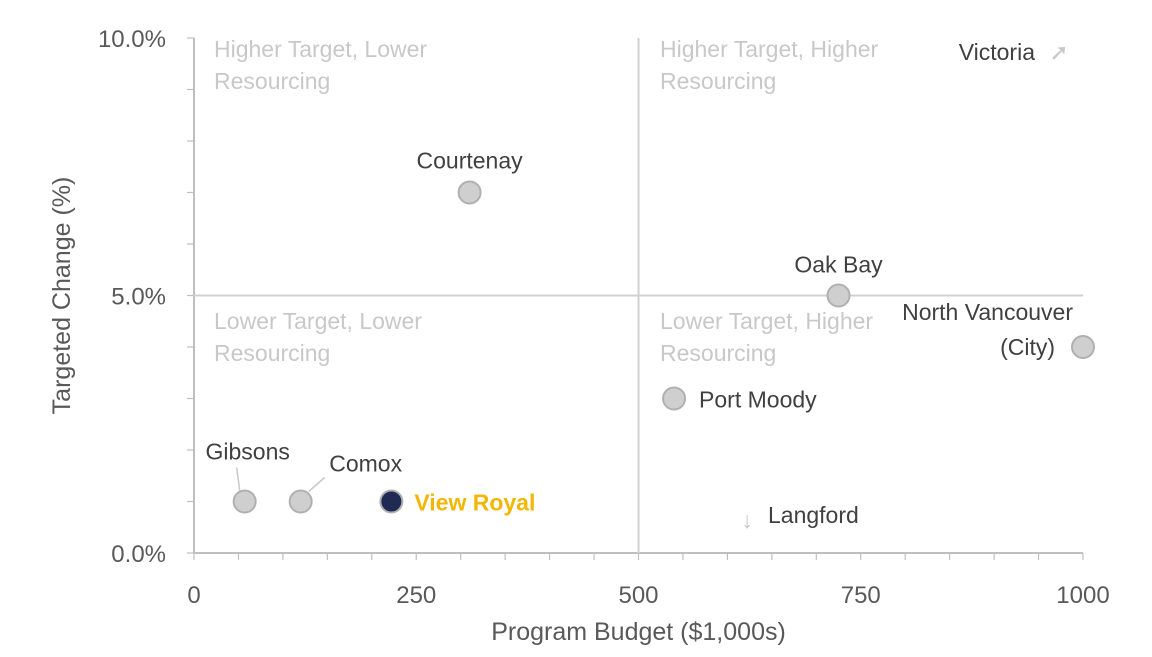 The image size is (1152, 657). Describe the element at coordinates (718, 81) in the screenshot. I see `quadrant-label-tr: Resourcing` at that location.